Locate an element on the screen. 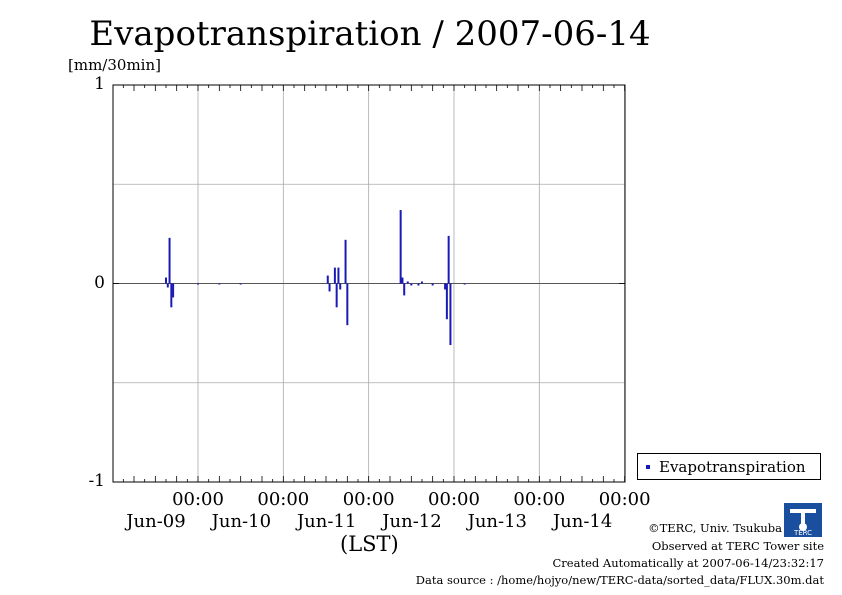 This screenshot has width=842, height=595. legend-label: Evapotranspiration is located at coordinates (732, 466).